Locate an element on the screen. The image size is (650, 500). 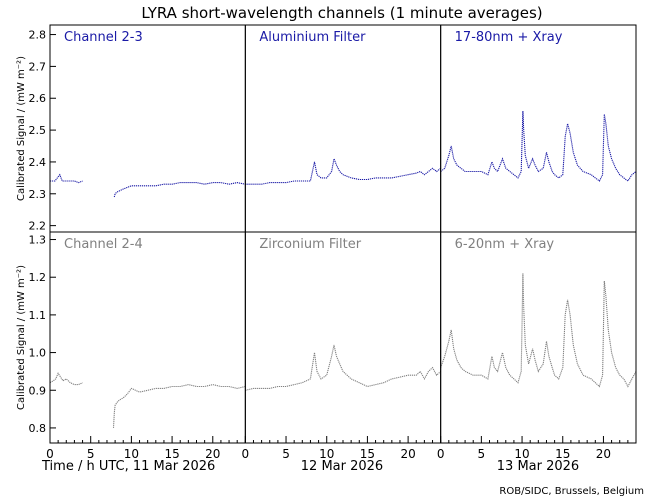
y-tick-label-row1-4: 2.6 is located at coordinates (38, 98).